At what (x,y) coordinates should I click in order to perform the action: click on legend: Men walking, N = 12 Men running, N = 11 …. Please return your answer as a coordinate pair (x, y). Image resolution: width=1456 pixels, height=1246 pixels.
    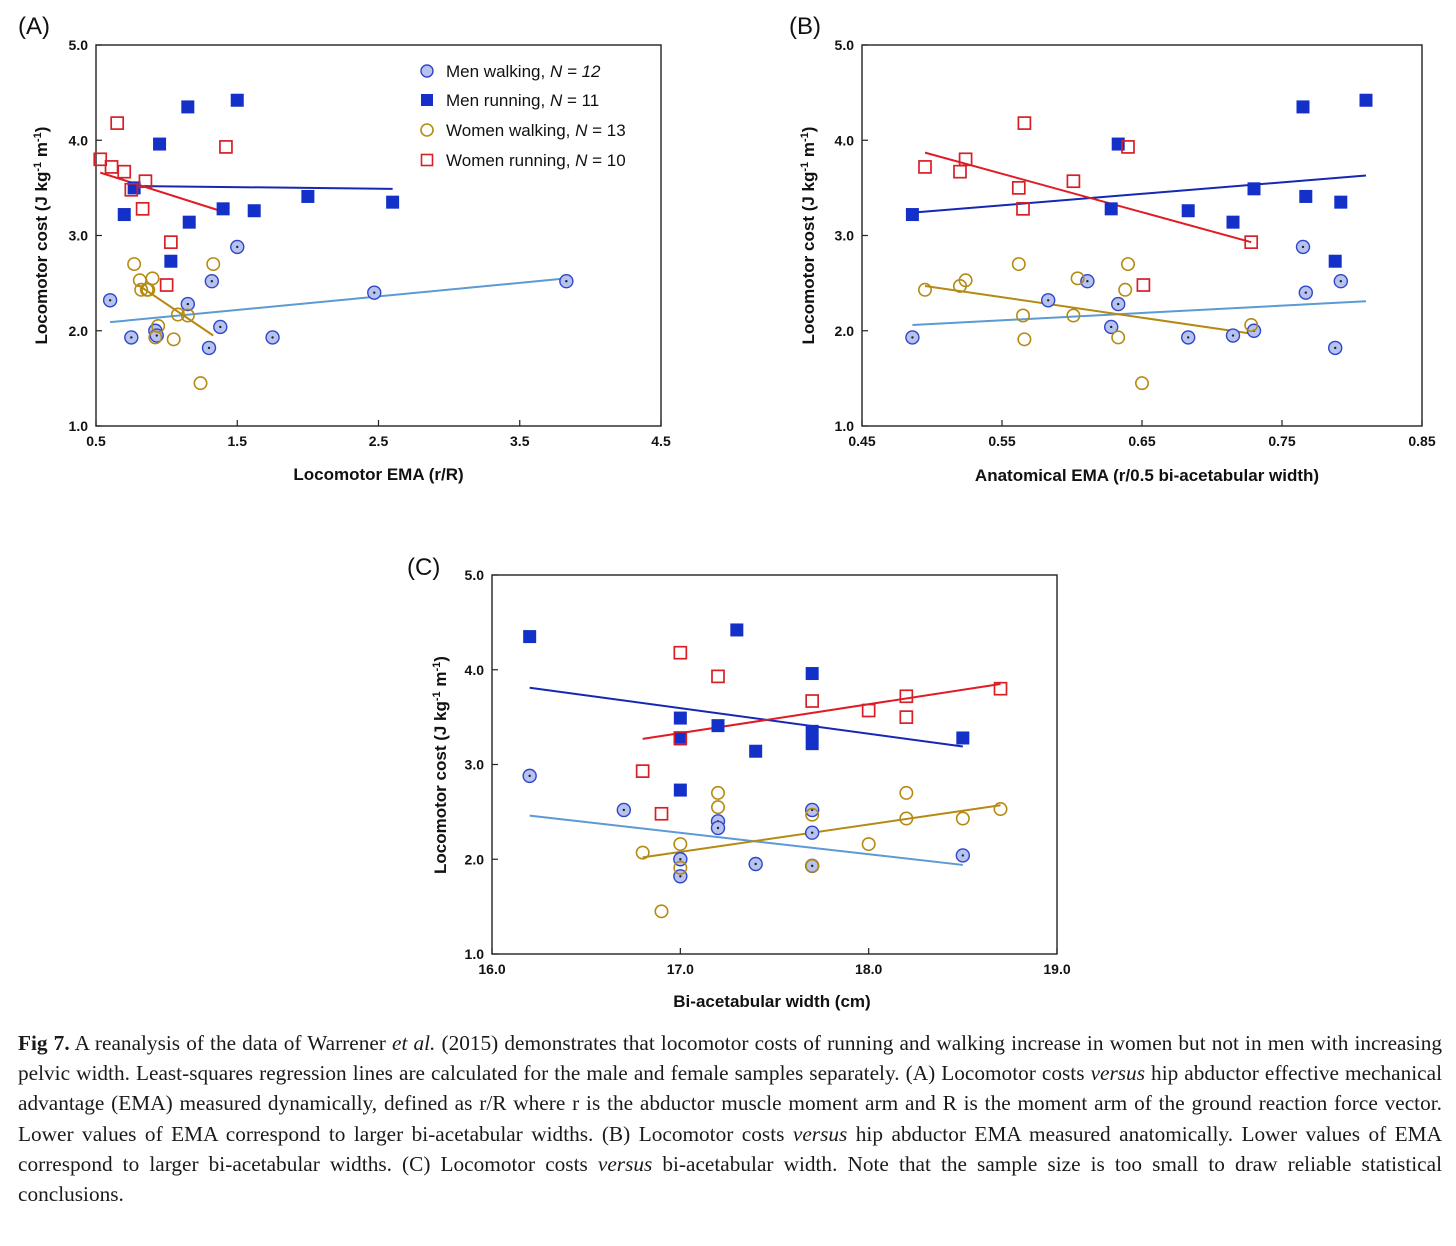
    Looking at the image, I should click on (523, 116).